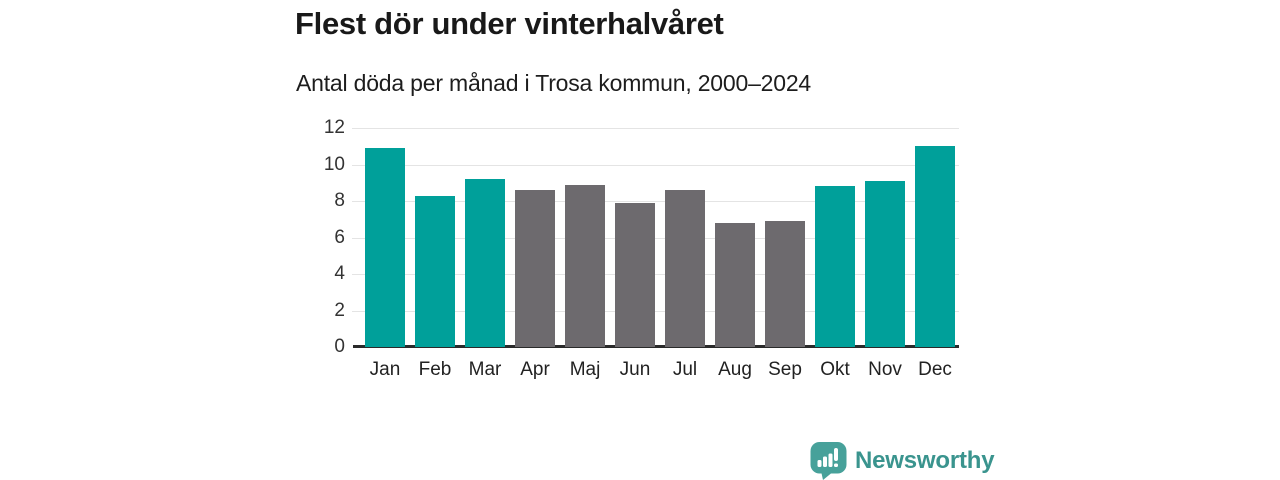  I want to click on x-axis-label-sep: Sep, so click(785, 369).